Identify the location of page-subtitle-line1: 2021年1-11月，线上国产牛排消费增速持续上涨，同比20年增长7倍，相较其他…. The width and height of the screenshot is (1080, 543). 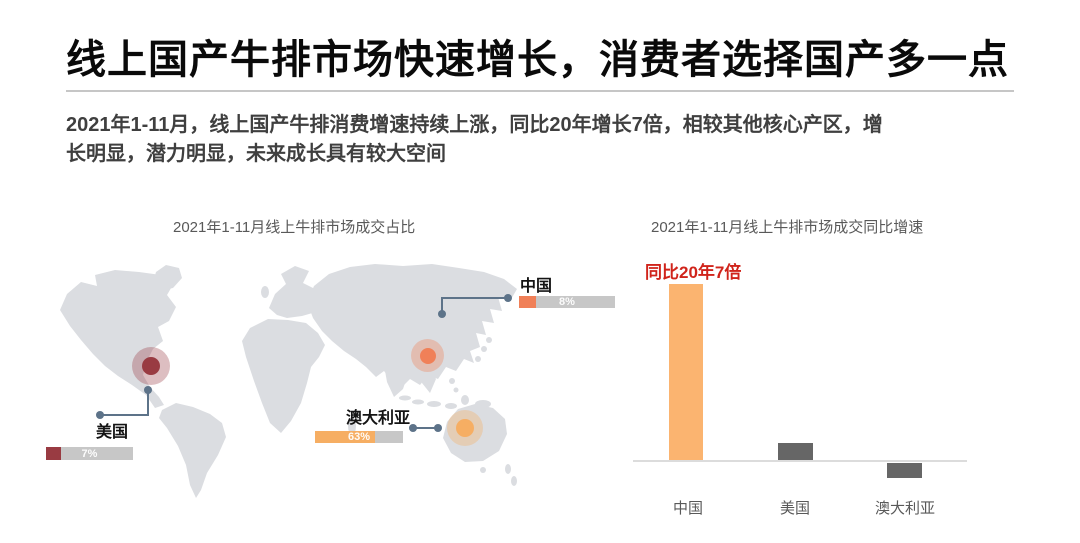
(474, 125).